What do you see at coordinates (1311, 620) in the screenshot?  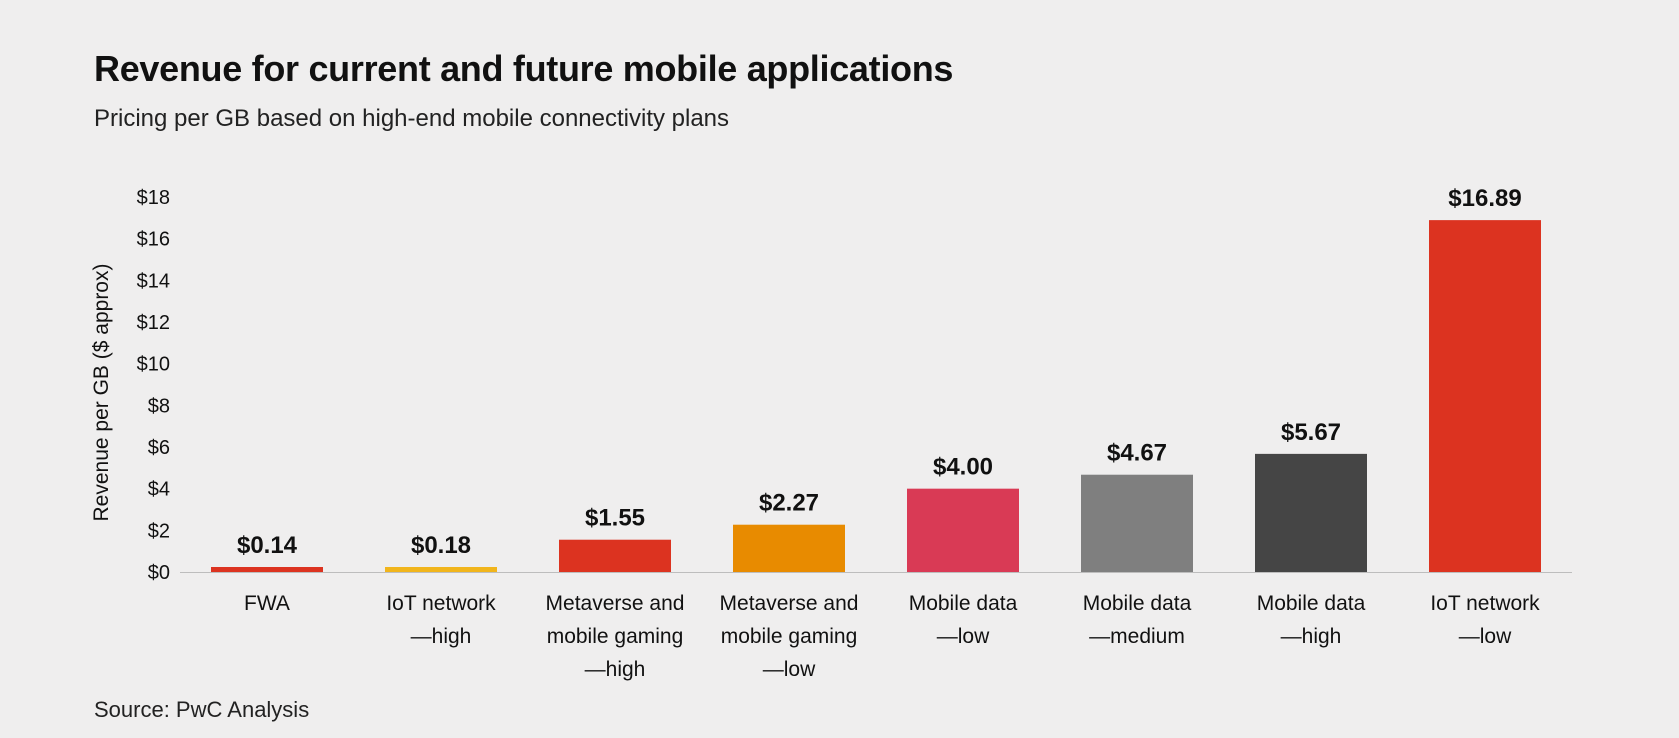 I see `category-label: Mobile data —high` at bounding box center [1311, 620].